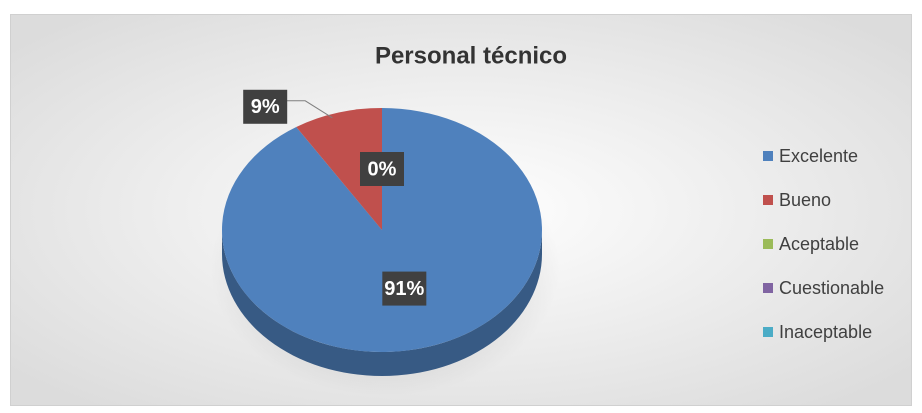 This screenshot has width=922, height=413. I want to click on slice, so click(339, 169).